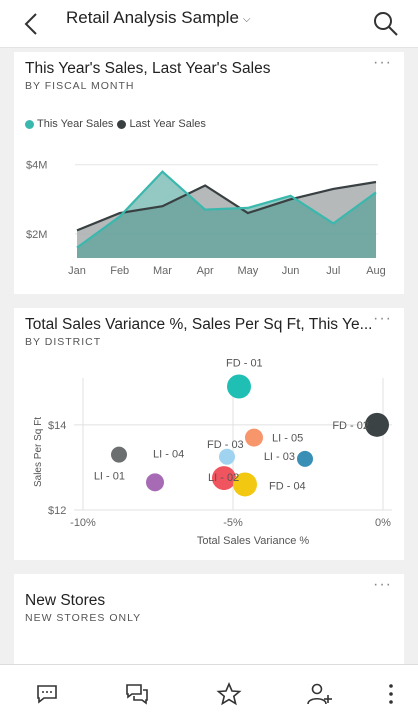 This screenshot has width=418, height=720. I want to click on point-label: LI - 03, so click(279, 457).